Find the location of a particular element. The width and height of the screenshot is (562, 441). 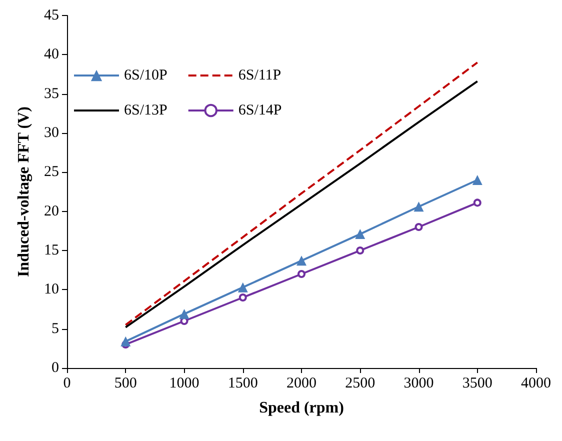

y-tick-label: 40 is located at coordinates (51, 54).